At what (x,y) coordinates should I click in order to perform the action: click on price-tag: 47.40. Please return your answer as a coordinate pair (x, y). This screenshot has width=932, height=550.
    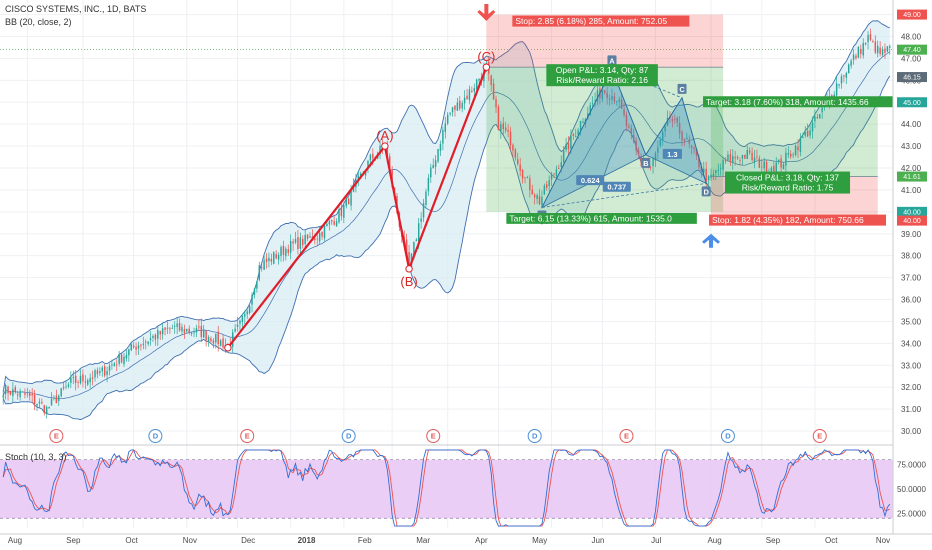
    Looking at the image, I should click on (912, 49).